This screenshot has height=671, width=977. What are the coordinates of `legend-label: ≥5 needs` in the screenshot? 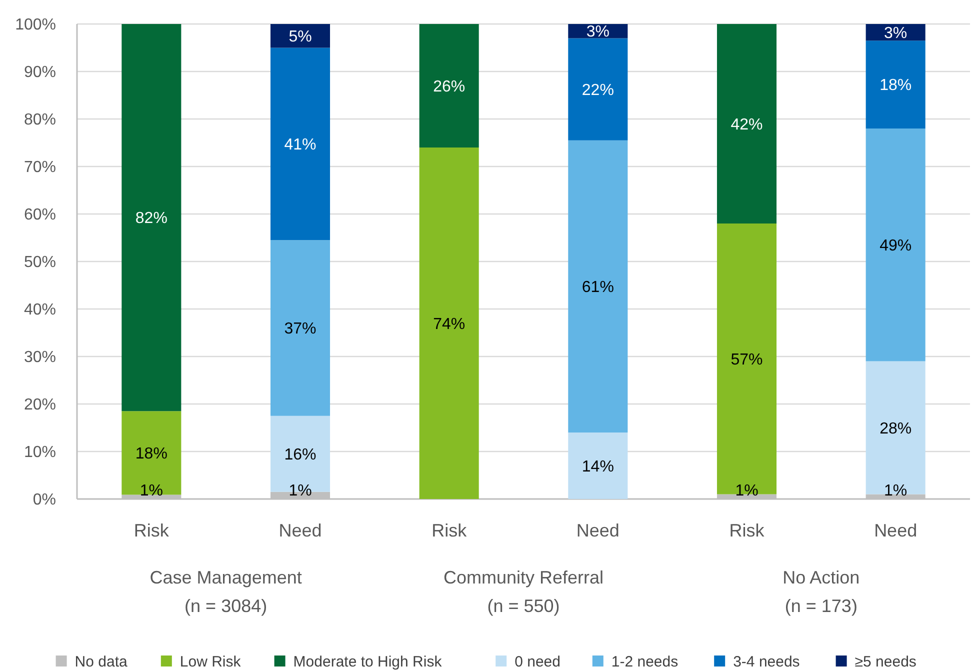 It's located at (885, 661).